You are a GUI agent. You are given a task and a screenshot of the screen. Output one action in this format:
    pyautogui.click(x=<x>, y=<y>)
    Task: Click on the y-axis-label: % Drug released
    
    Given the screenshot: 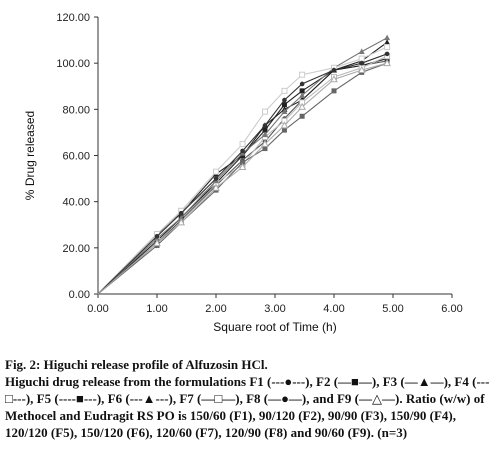 What is the action you would take?
    pyautogui.click(x=30, y=155)
    